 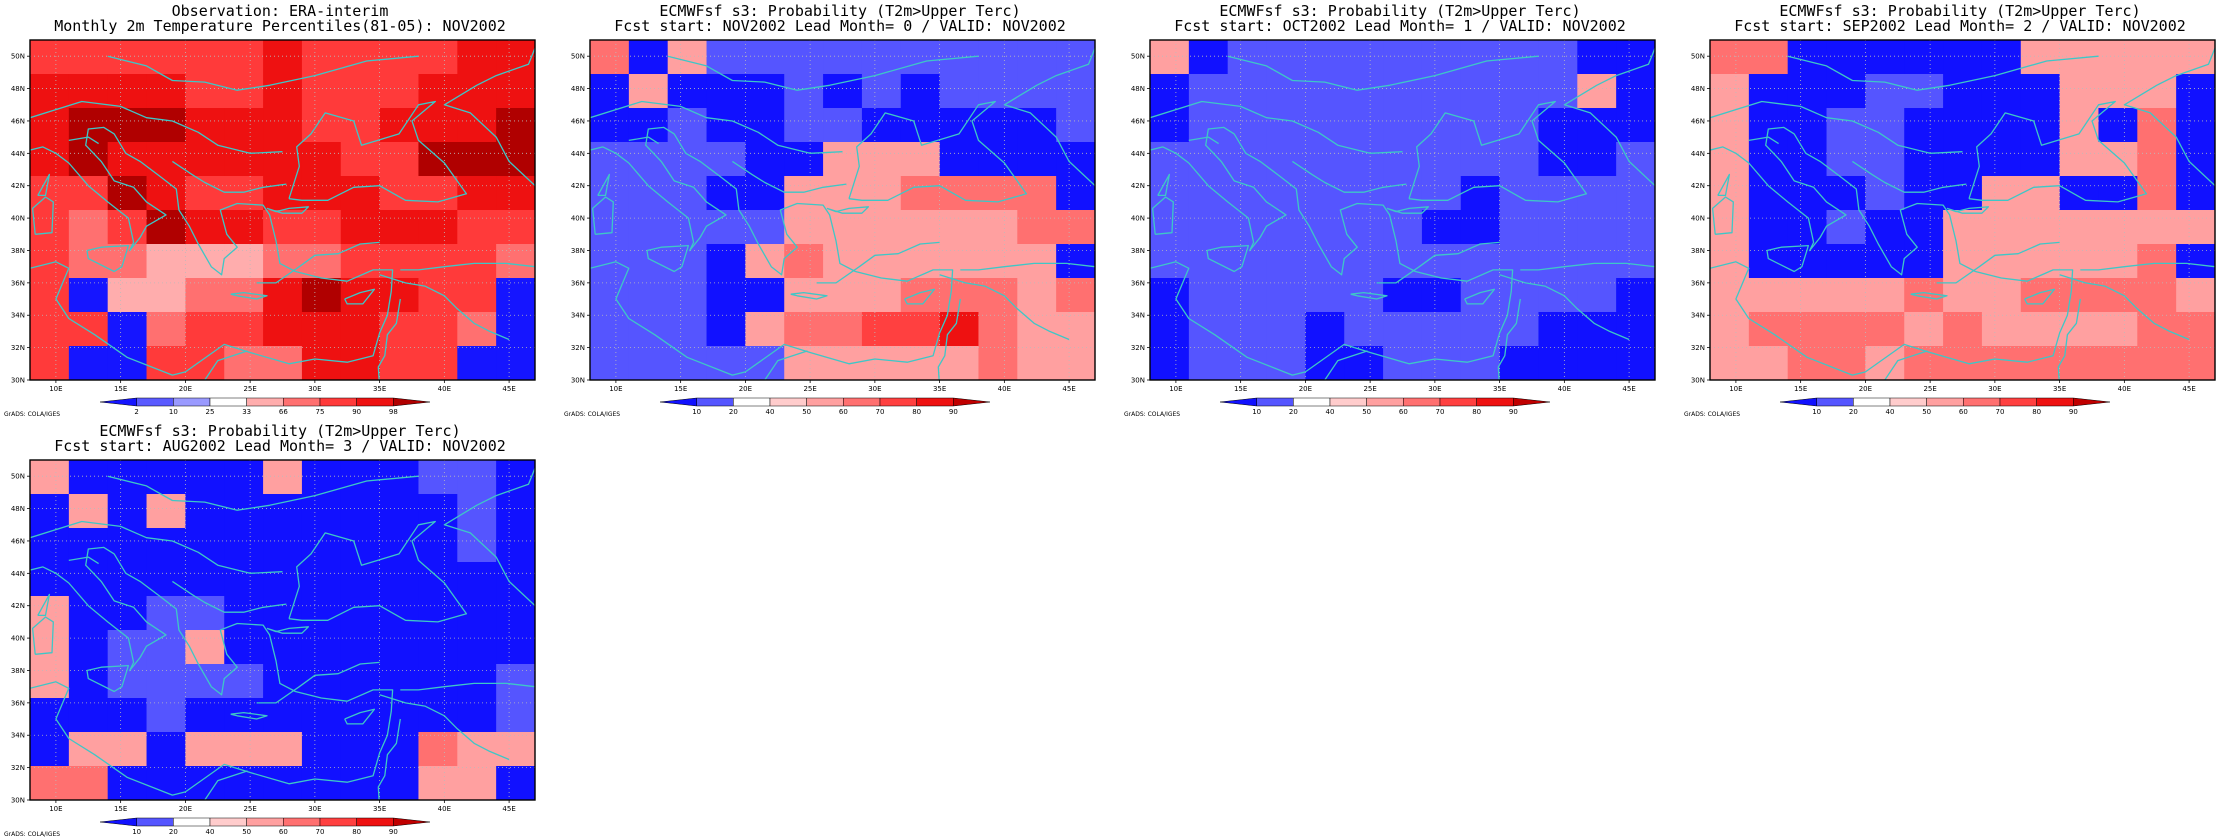 What do you see at coordinates (1403, 412) in the screenshot?
I see `colorbar-label: 60` at bounding box center [1403, 412].